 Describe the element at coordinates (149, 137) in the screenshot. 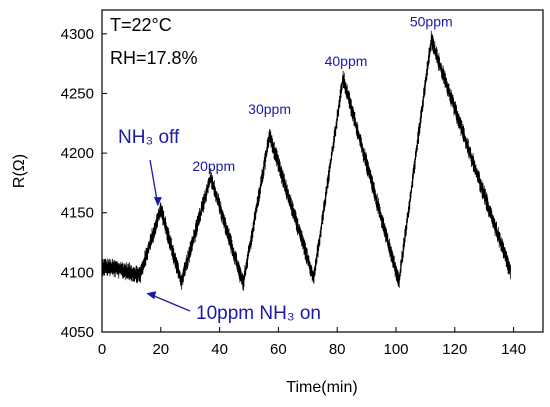

I see `nh3-off-label: NH₃ off` at that location.